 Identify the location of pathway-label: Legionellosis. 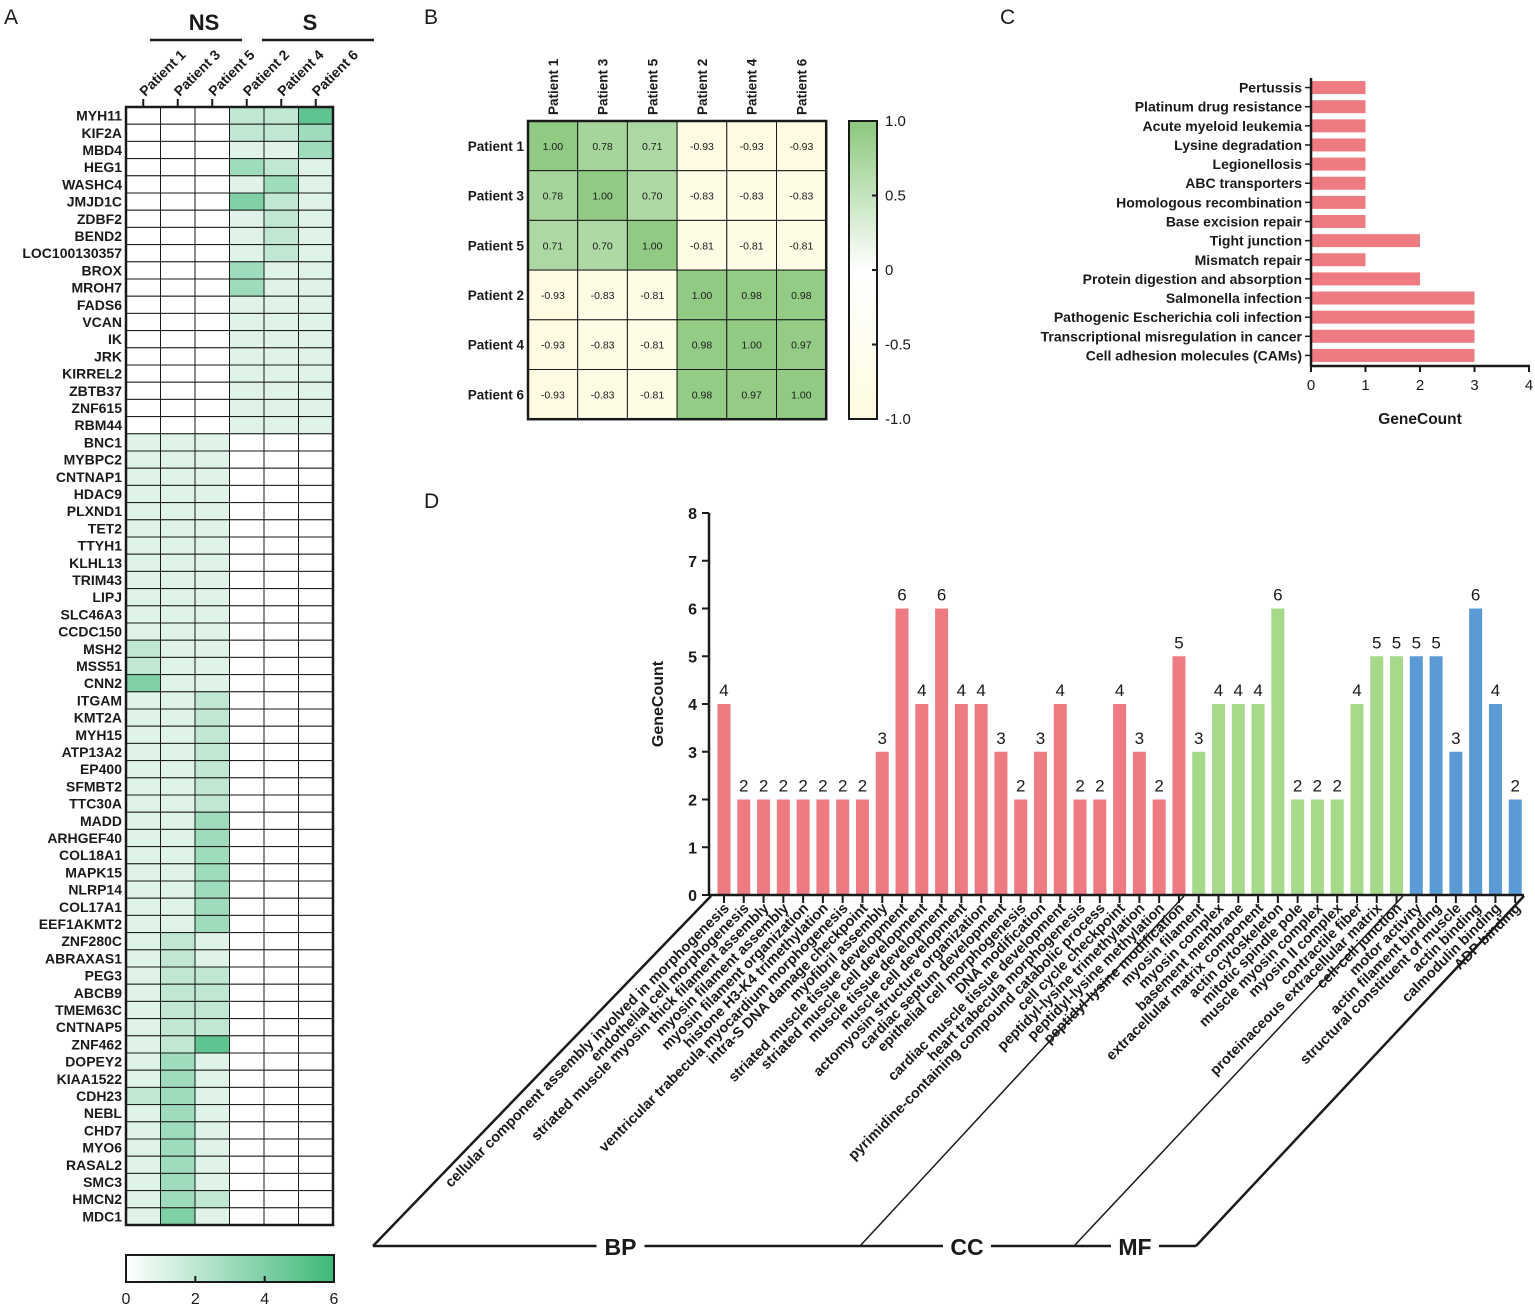
(1258, 164).